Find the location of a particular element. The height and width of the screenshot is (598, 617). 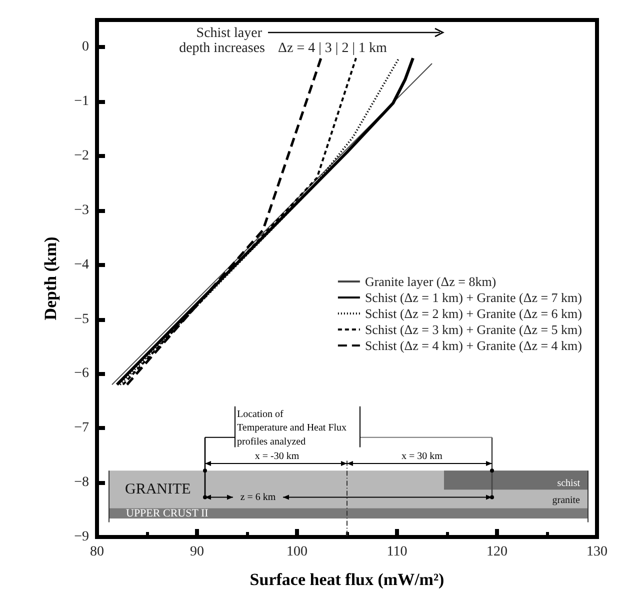

legend-label: Schist (Δz = 1 km) + Granite (Δz = 7 km) is located at coordinates (473, 297).